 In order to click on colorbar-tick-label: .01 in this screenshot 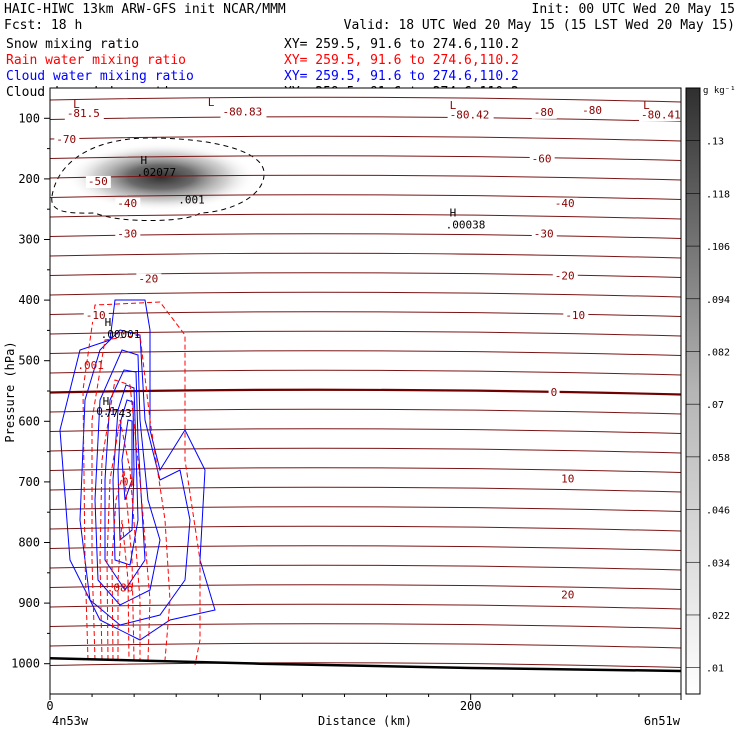, I will do `click(715, 669)`.